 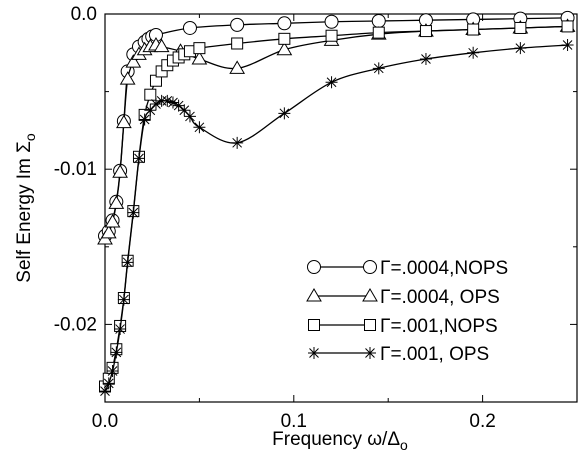 What do you see at coordinates (314, 353) in the screenshot?
I see `legend-marker-3a` at bounding box center [314, 353].